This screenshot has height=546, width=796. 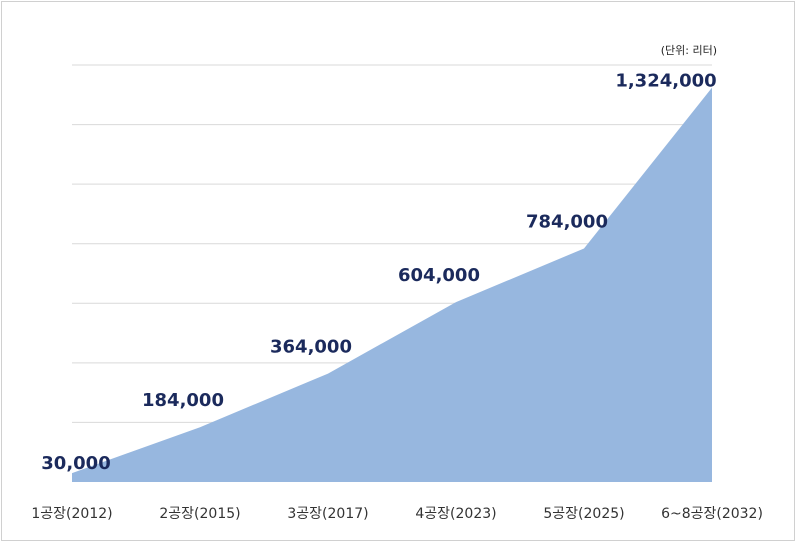 What do you see at coordinates (689, 50) in the screenshot?
I see `unit-note: (단위: 리터)` at bounding box center [689, 50].